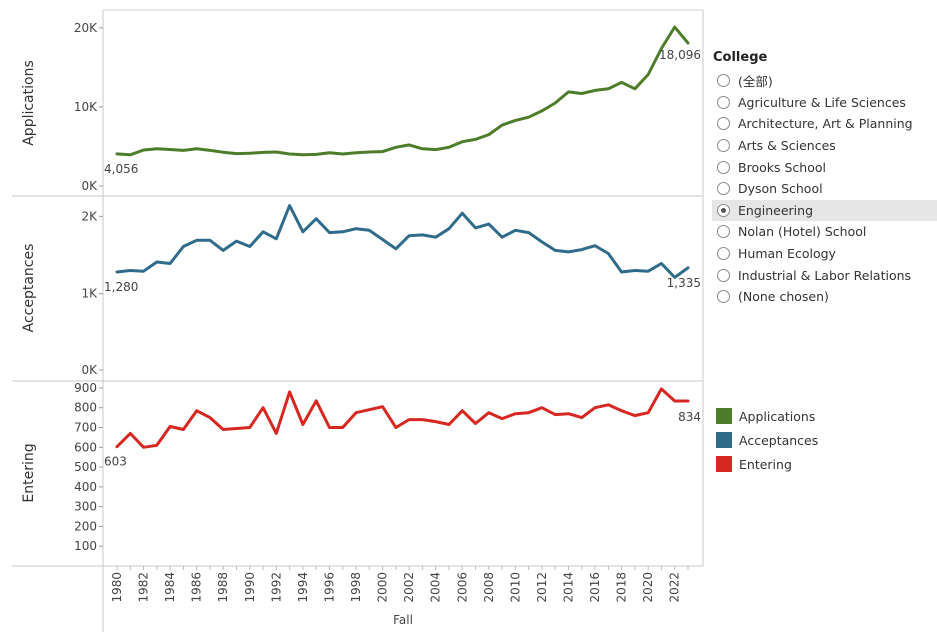 The height and width of the screenshot is (643, 937). What do you see at coordinates (85, 467) in the screenshot?
I see `y-tick-label: 500` at bounding box center [85, 467].